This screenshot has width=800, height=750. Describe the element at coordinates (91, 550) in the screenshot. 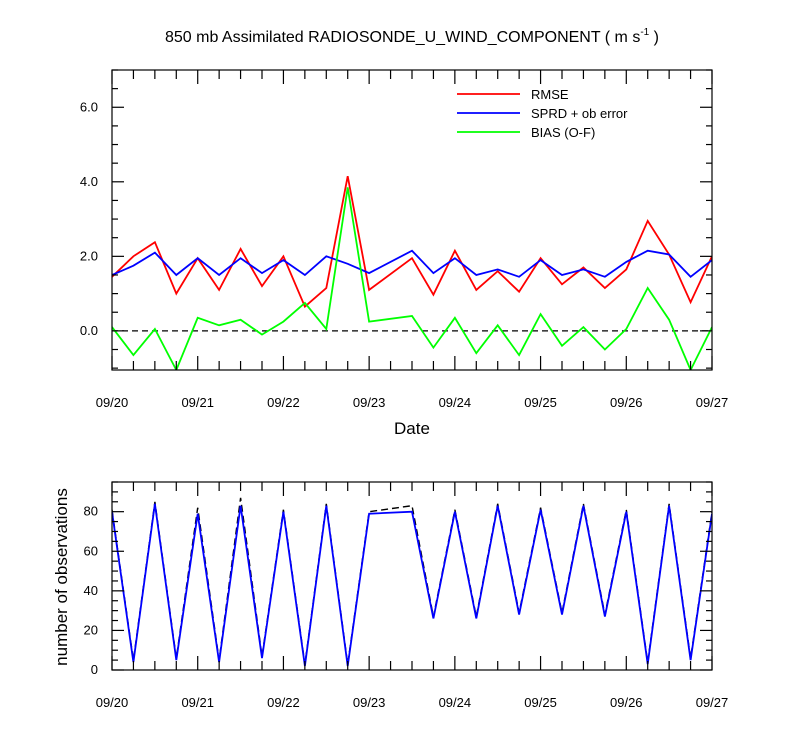

I see `y-tick-label: 60` at that location.